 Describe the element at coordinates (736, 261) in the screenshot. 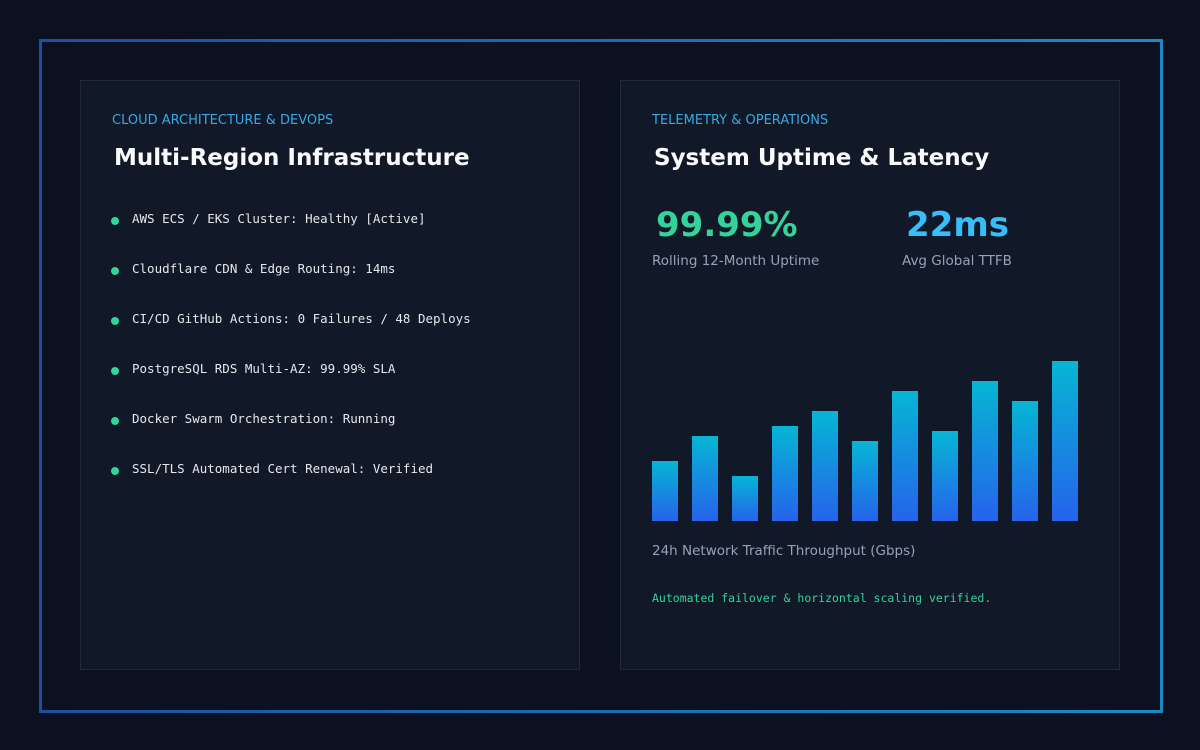

I see `stat-label: Rolling 12-Month Uptime` at that location.